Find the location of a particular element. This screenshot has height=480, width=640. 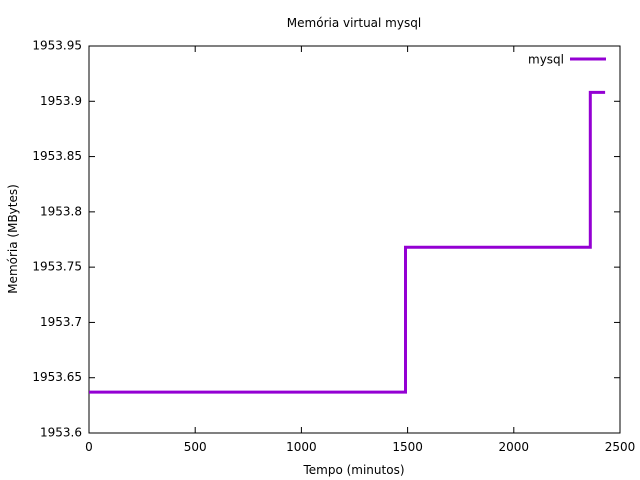

y-tick-label: 1953.6 is located at coordinates (61, 433).